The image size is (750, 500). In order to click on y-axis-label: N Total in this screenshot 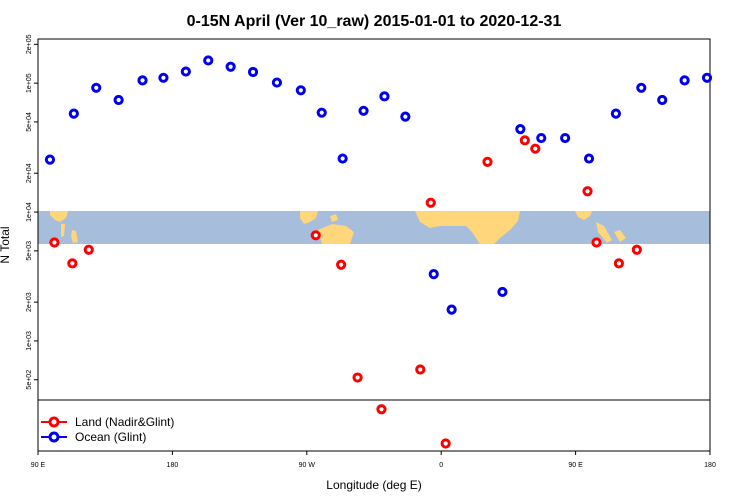, I will do `click(6, 244)`.